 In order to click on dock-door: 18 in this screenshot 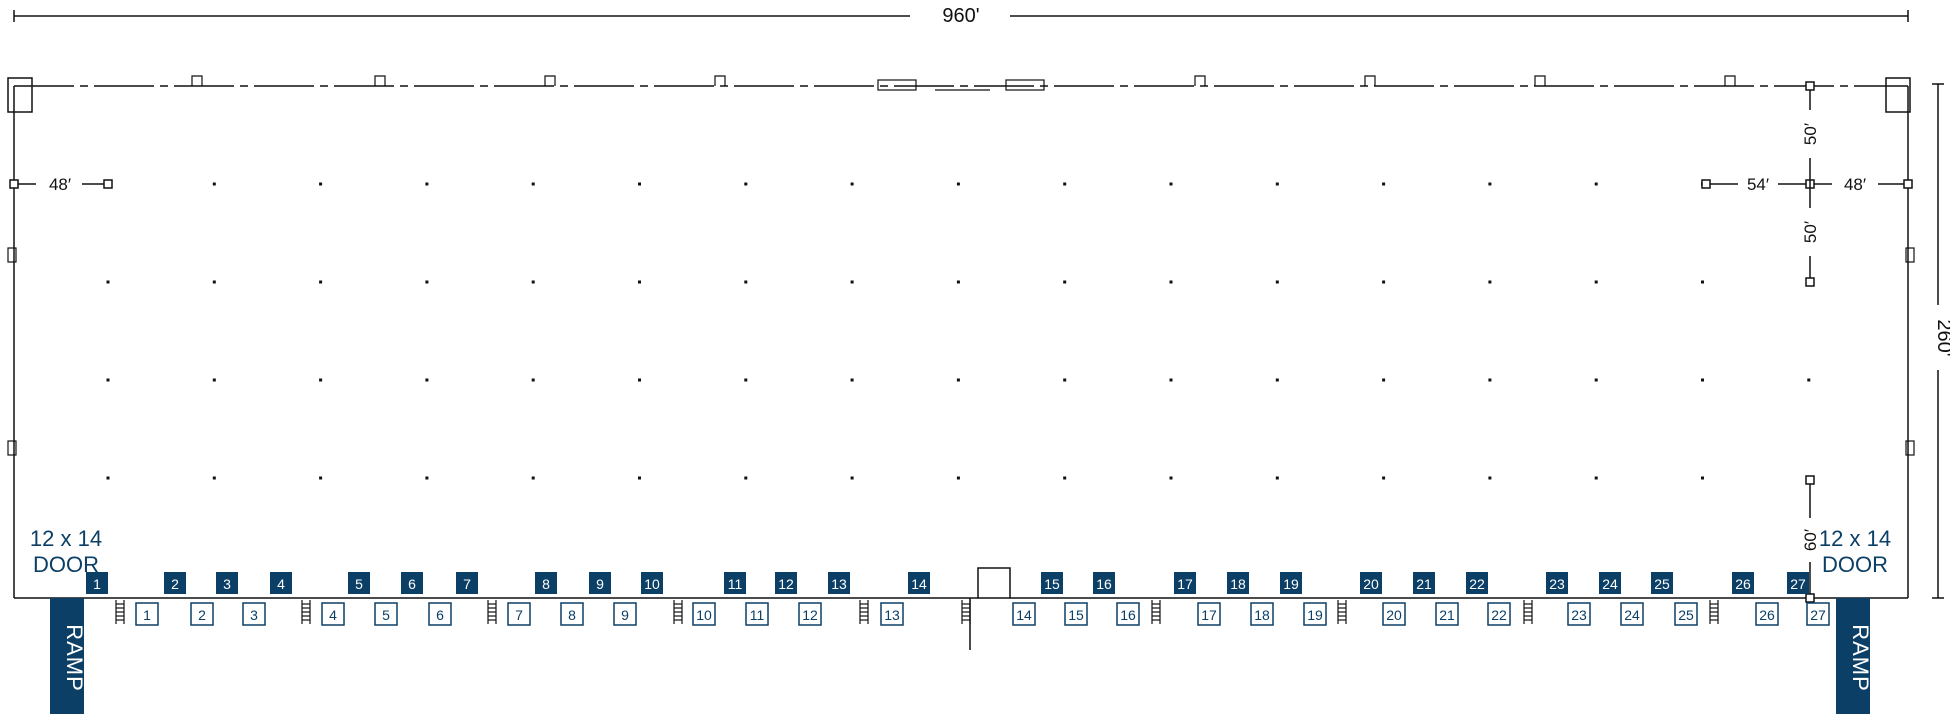, I will do `click(1238, 583)`.